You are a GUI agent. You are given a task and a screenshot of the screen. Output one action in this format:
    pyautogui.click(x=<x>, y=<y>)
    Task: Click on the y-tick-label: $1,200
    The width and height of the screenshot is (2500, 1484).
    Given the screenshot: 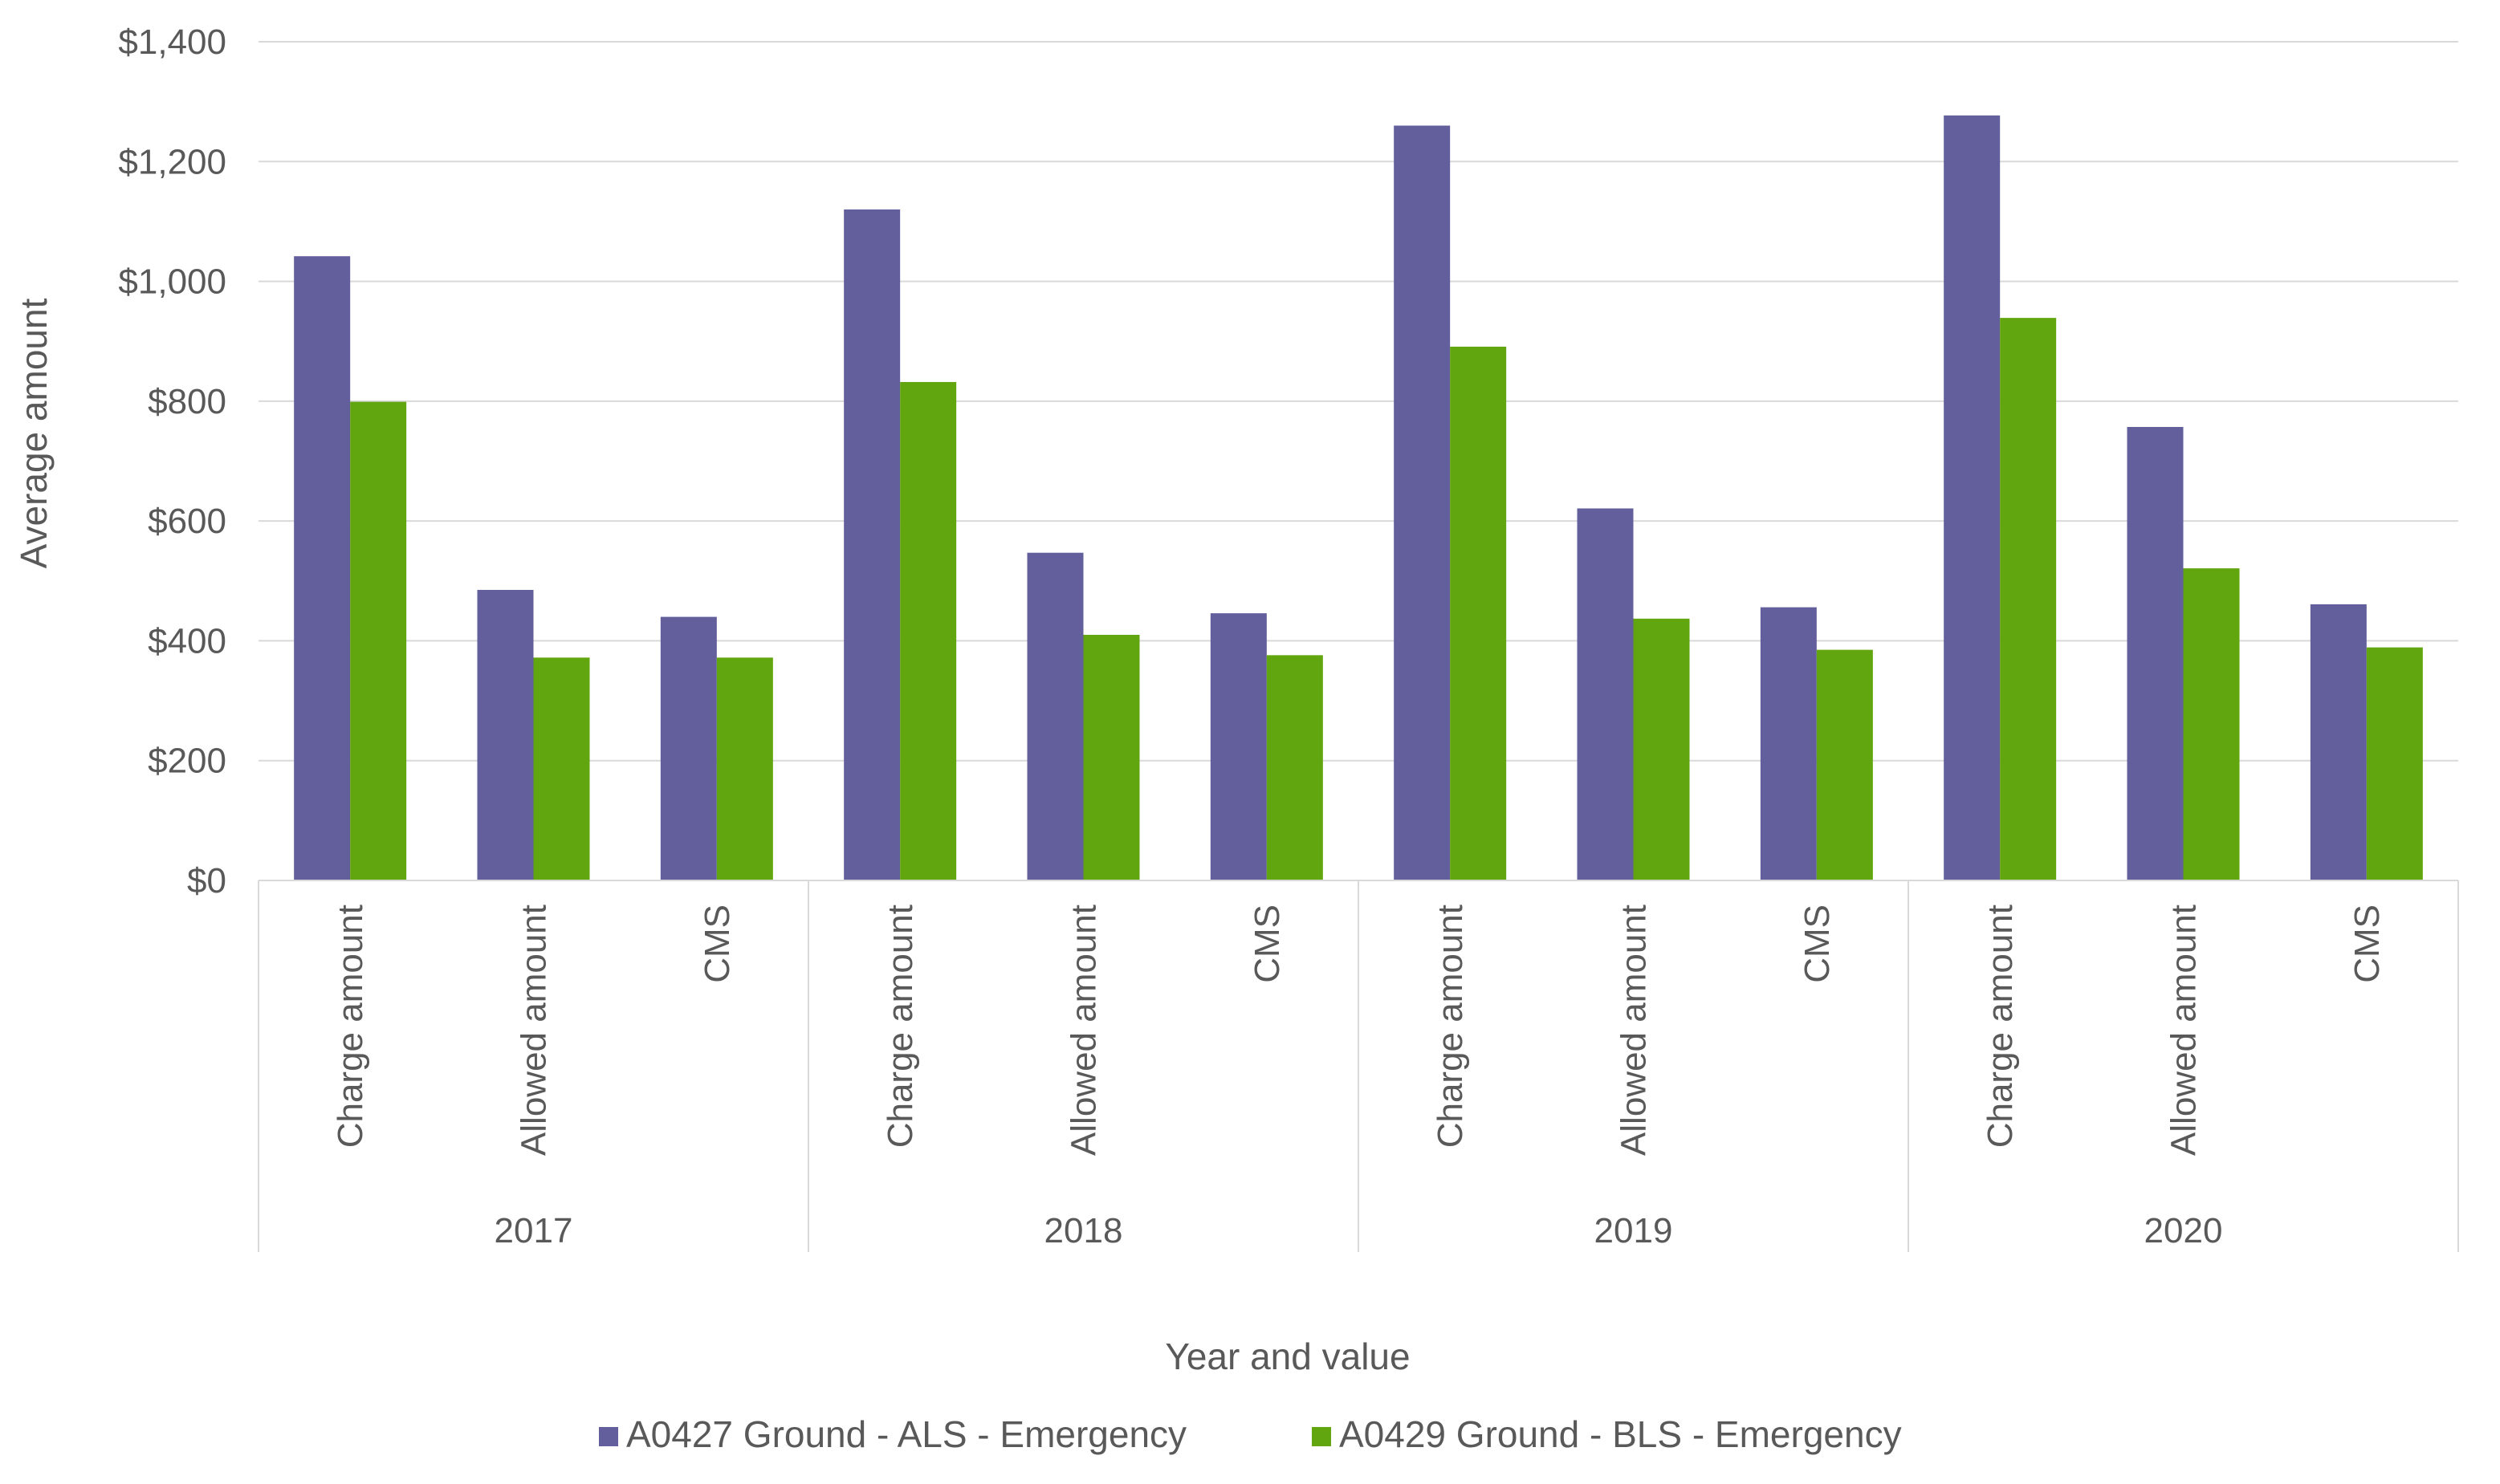 What is the action you would take?
    pyautogui.click(x=172, y=161)
    